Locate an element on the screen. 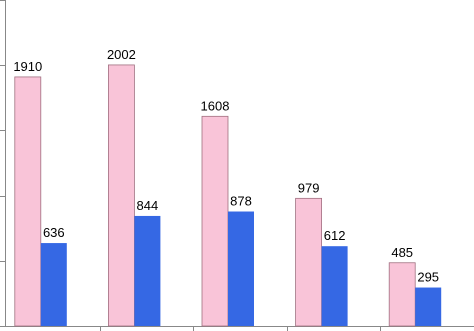 Image resolution: width=474 pixels, height=331 pixels. value-label: 979 is located at coordinates (309, 187).